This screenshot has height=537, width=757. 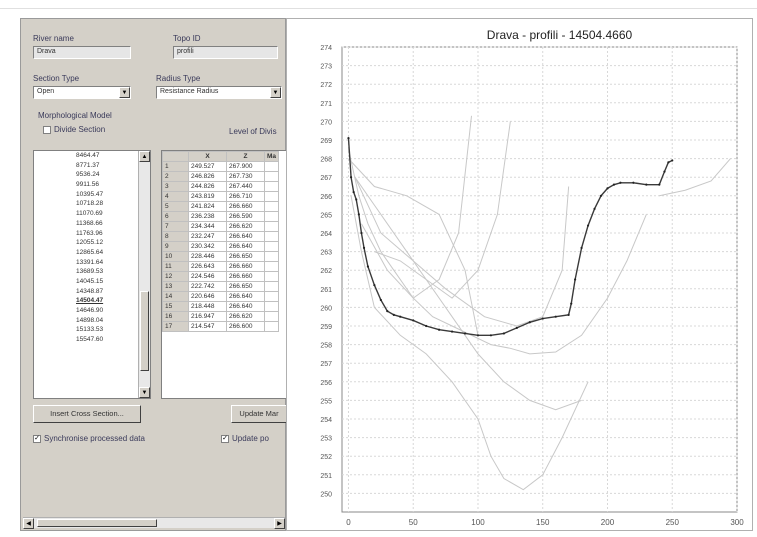 What do you see at coordinates (90, 310) in the screenshot?
I see `list-item: 14646.90` at bounding box center [90, 310].